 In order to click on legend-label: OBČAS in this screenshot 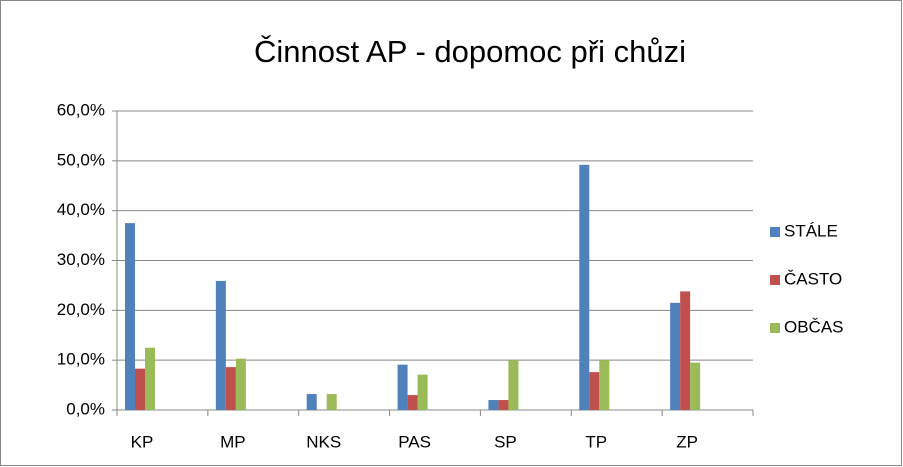, I will do `click(814, 326)`.